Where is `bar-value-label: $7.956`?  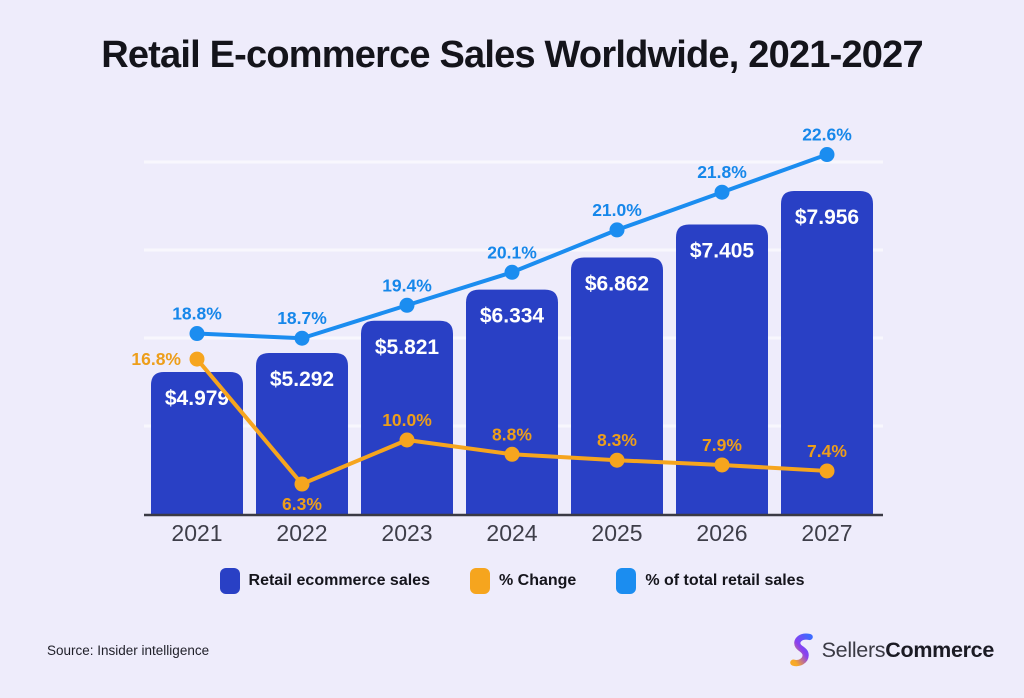 bar-value-label: $7.956 is located at coordinates (827, 217).